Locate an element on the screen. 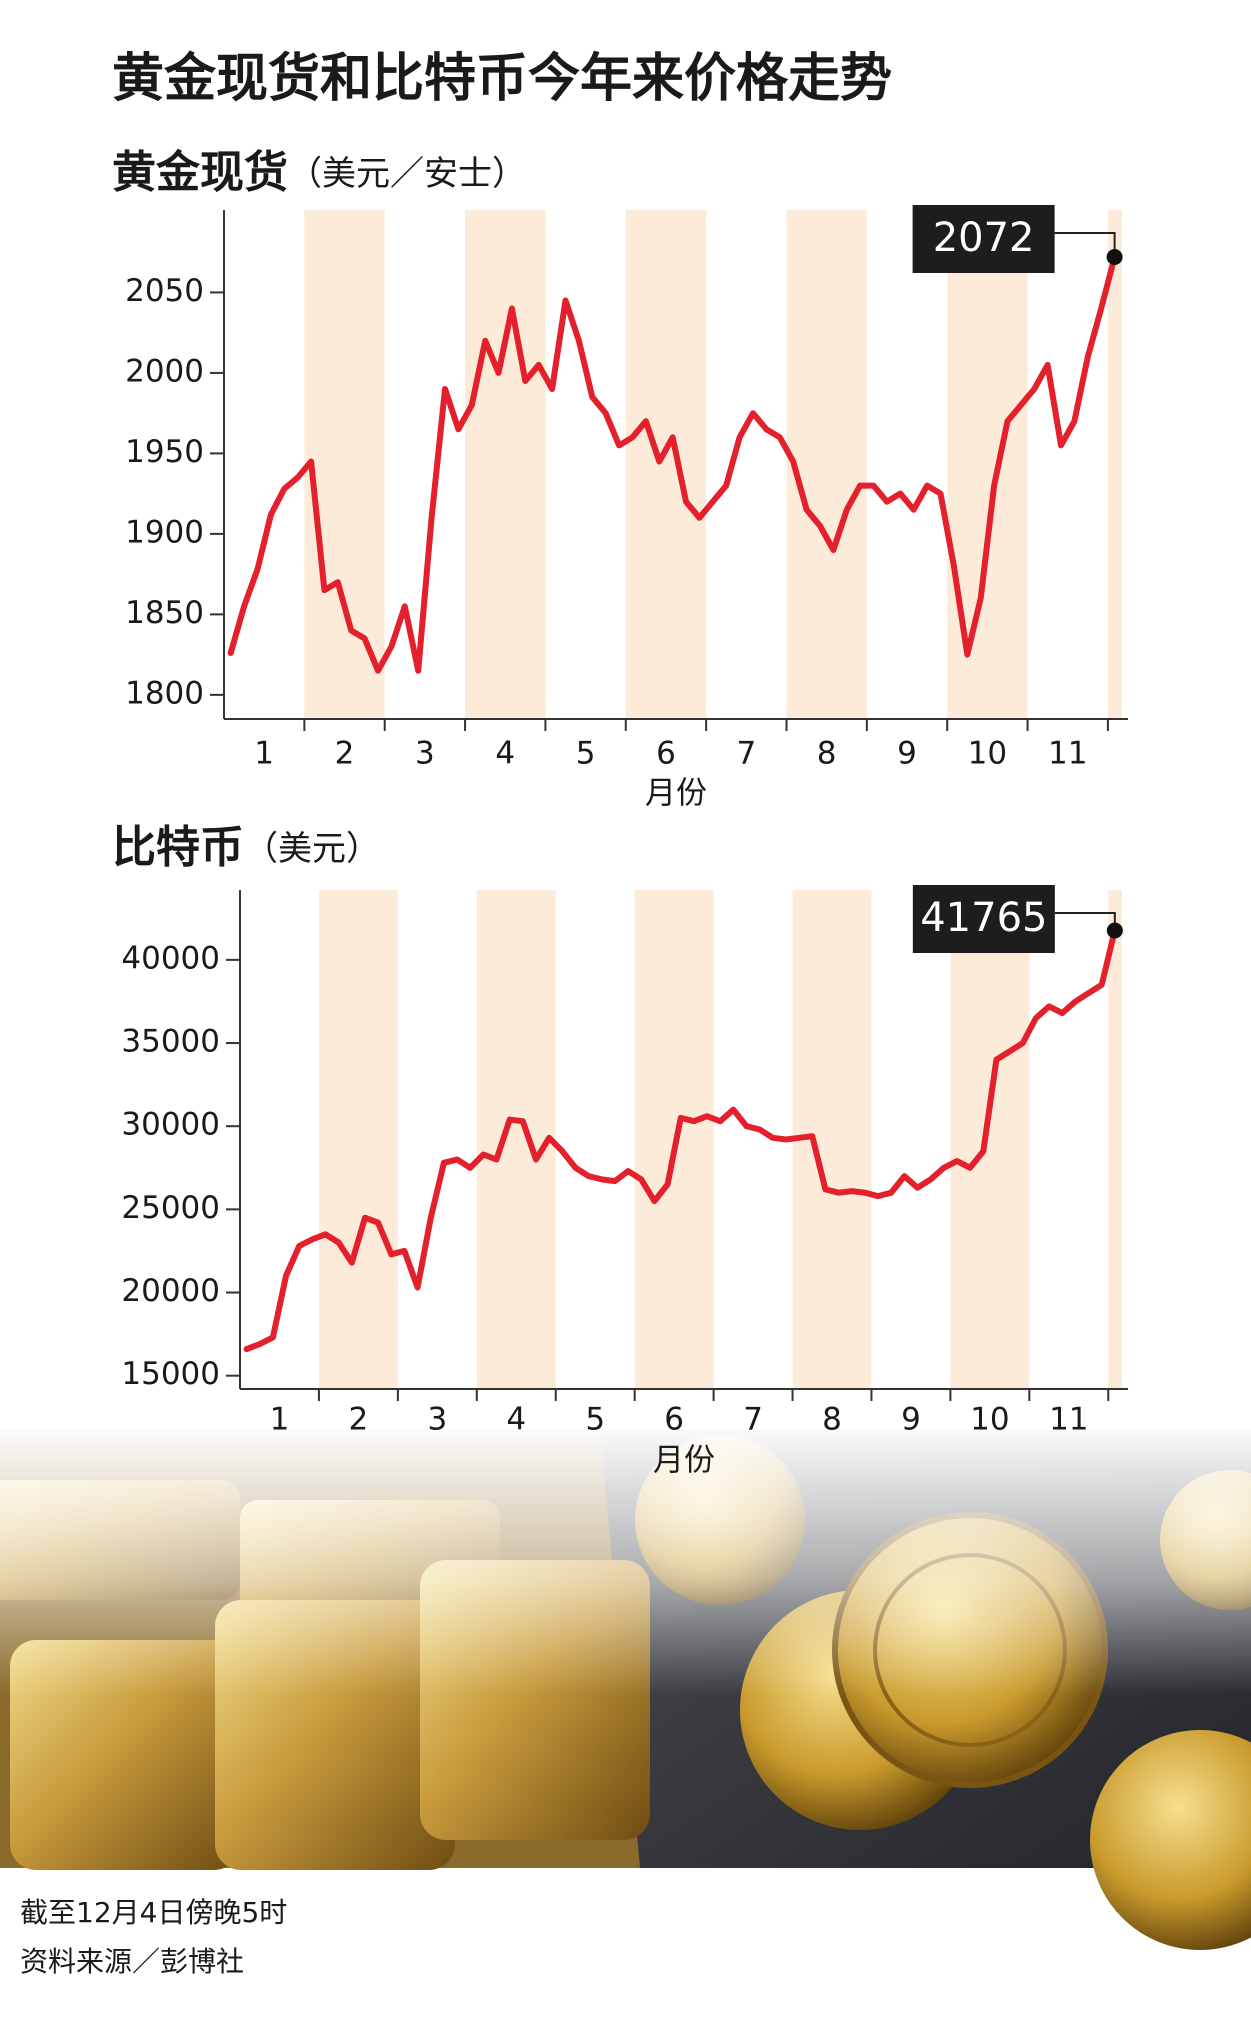  callout-value: 41765 is located at coordinates (983, 918).